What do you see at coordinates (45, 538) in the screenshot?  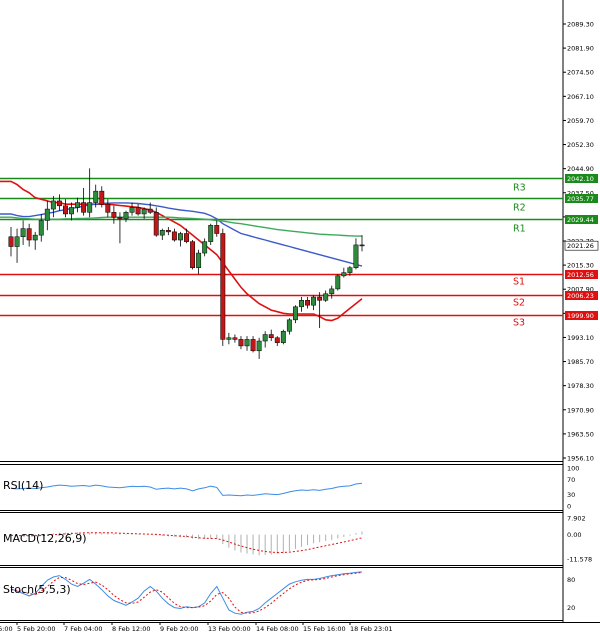 I see `macd-title: MACD(12,26,9)` at bounding box center [45, 538].